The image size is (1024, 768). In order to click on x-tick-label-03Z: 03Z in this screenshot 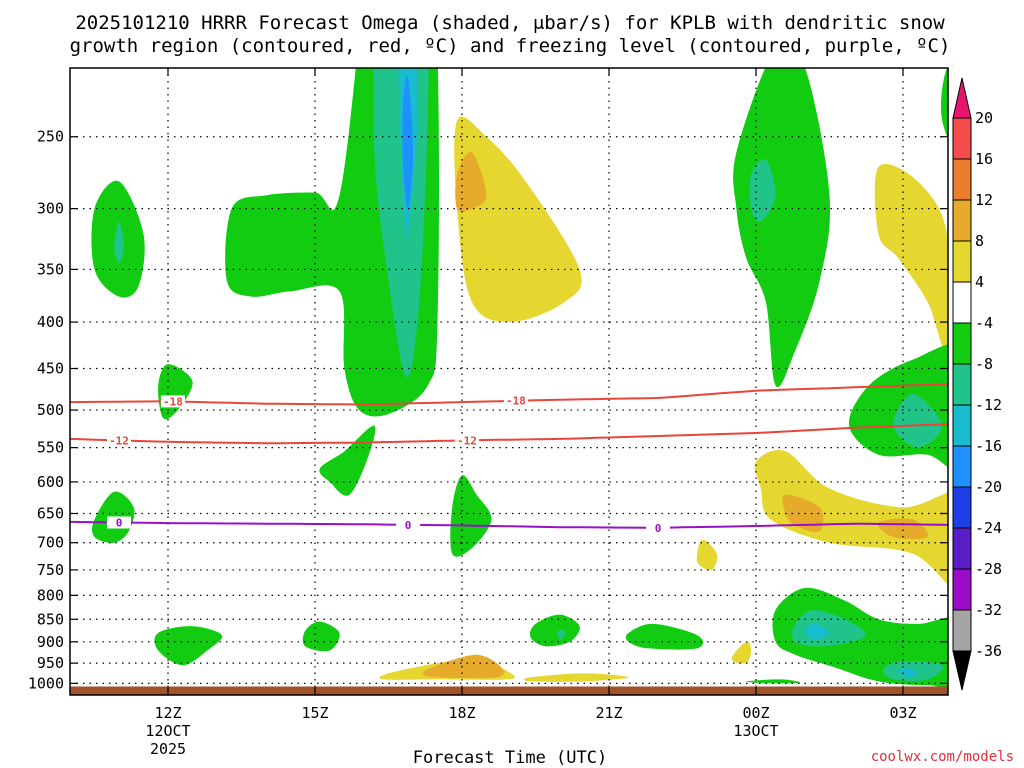, I will do `click(902, 713)`.